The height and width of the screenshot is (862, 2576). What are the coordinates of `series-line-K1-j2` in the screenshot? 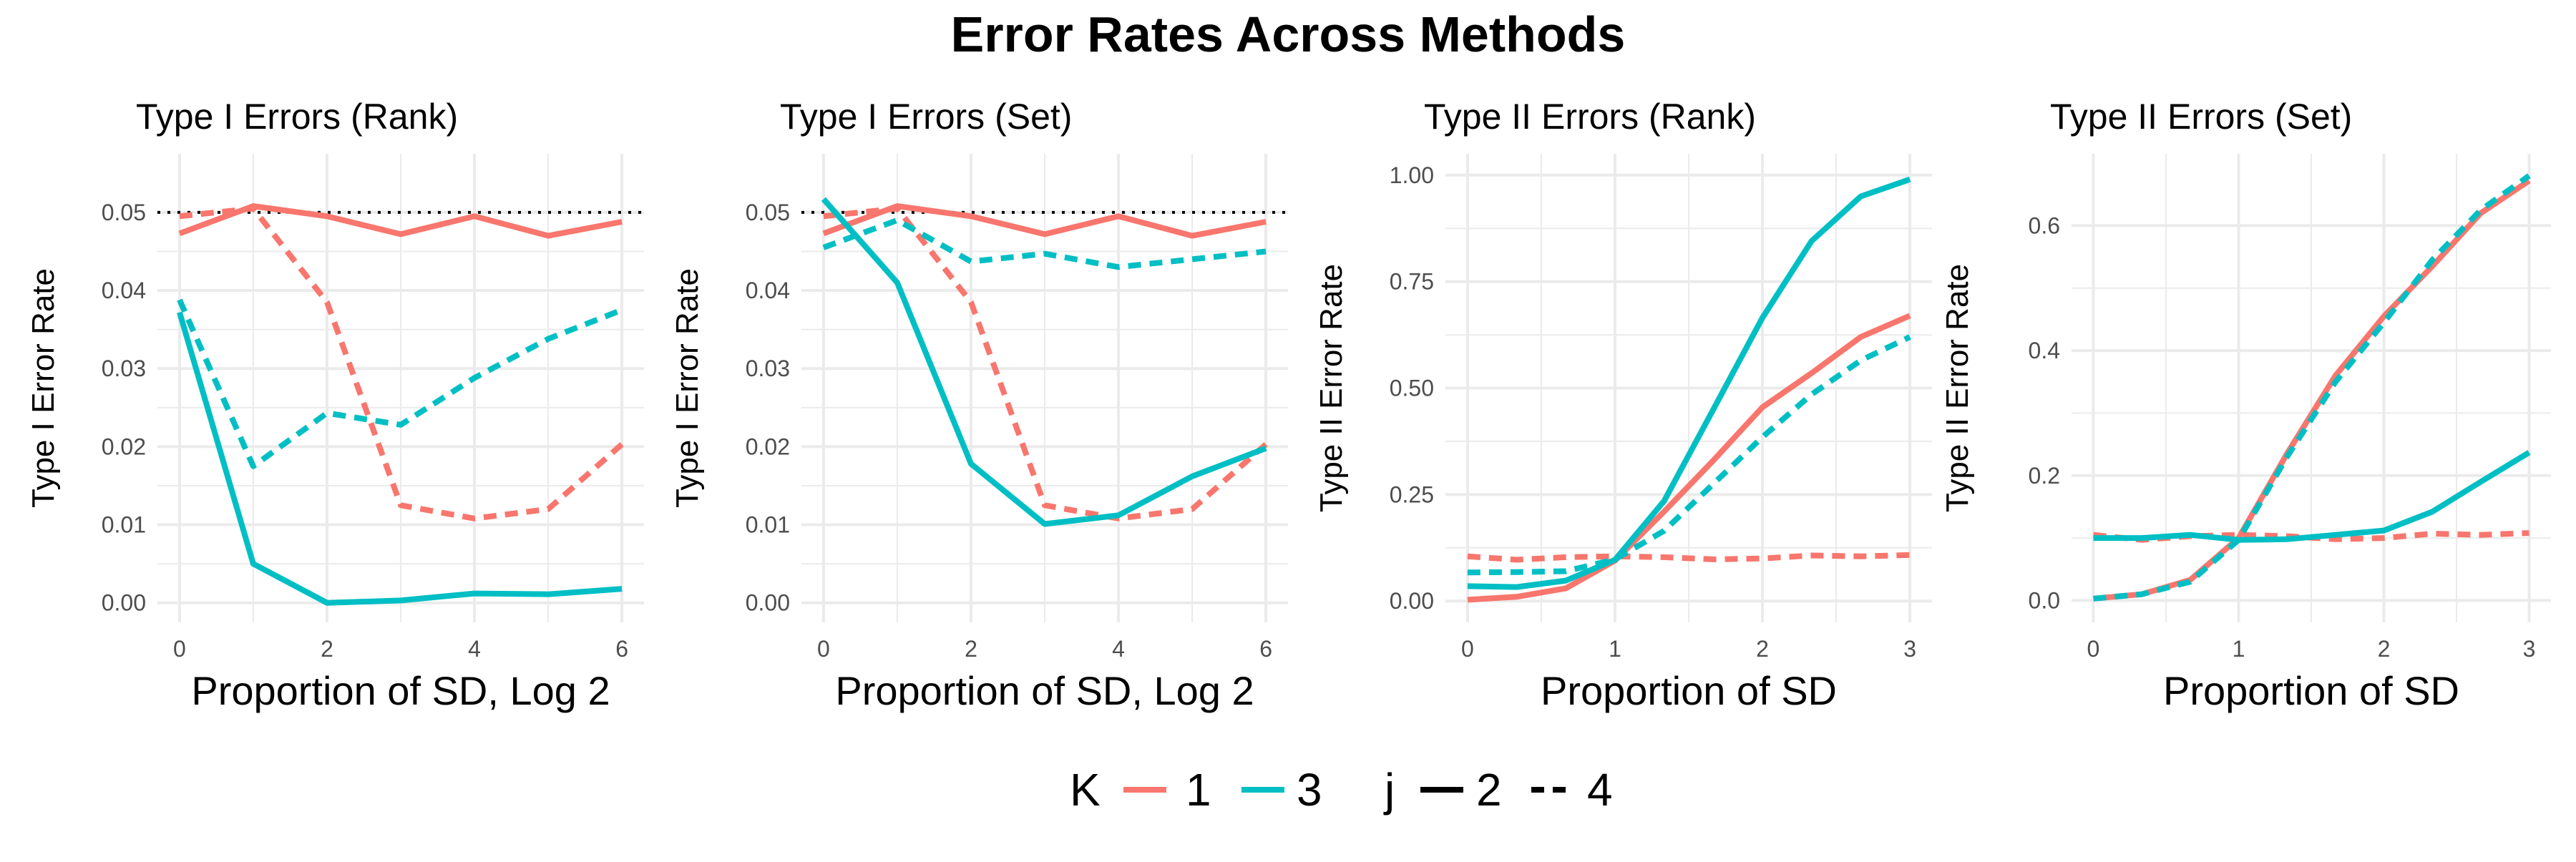 It's located at (1689, 458).